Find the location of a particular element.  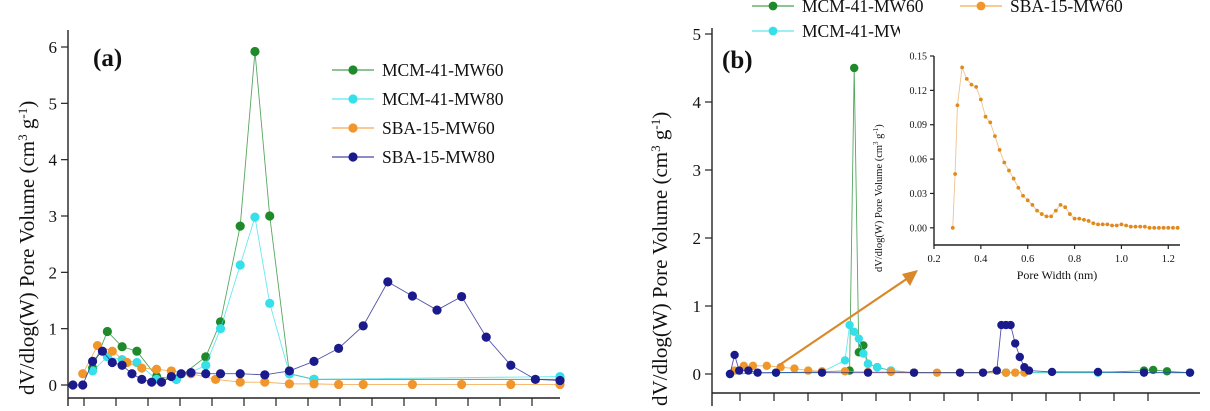

inset-y-tick-label: 0.09 is located at coordinates (919, 125).